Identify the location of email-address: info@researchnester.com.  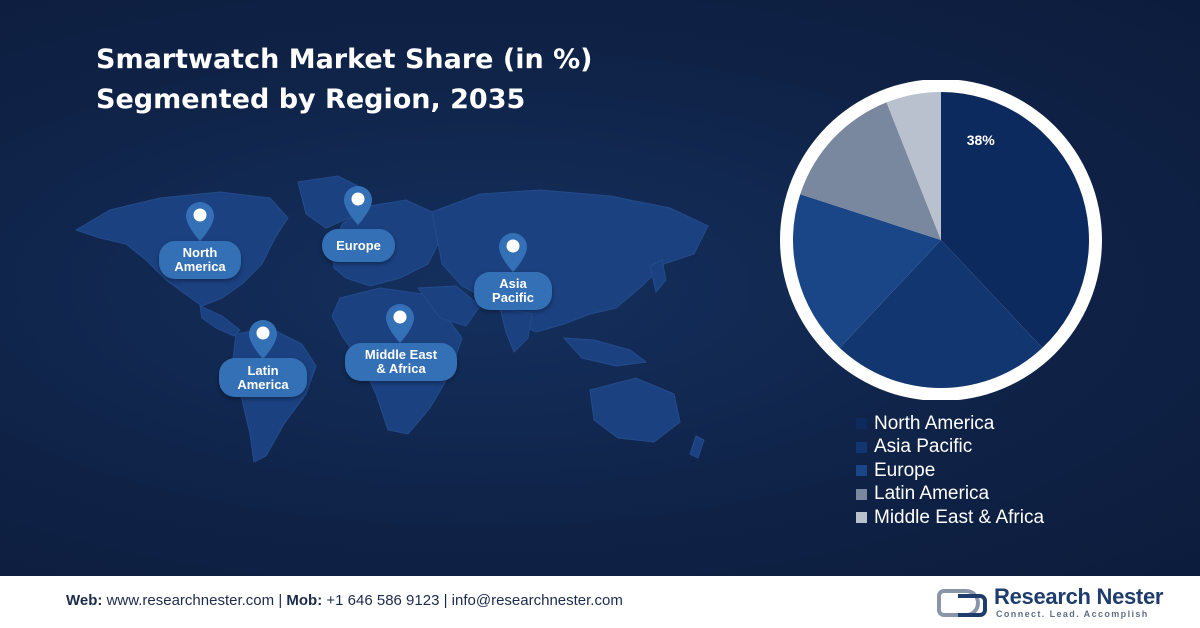
(537, 600).